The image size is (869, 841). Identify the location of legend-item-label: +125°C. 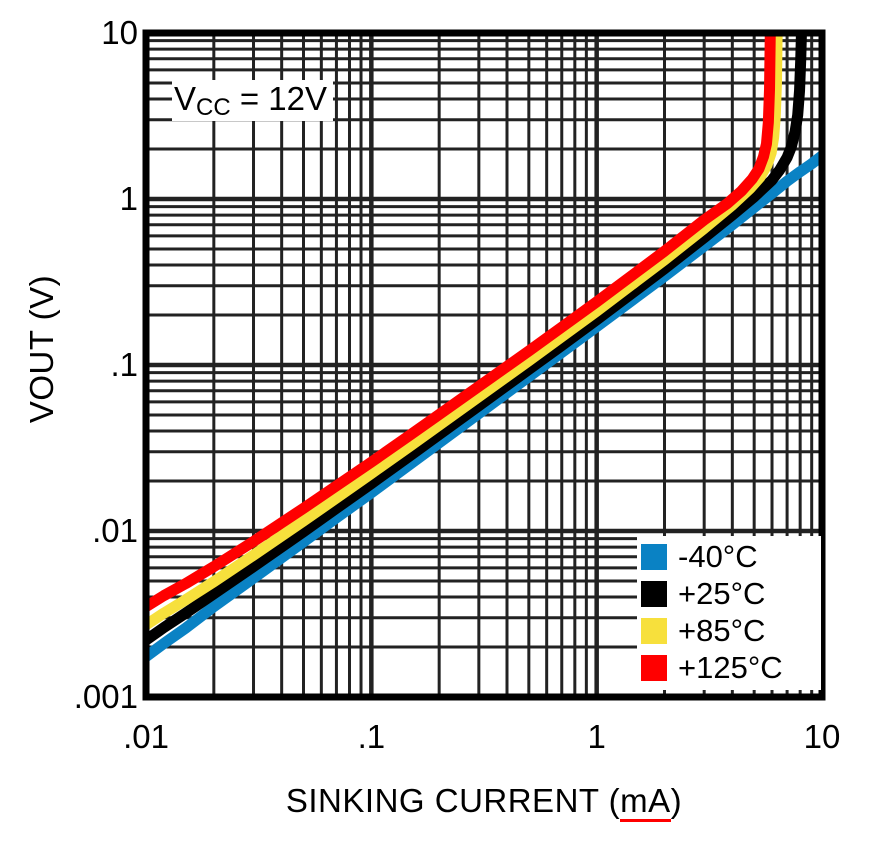
(730, 667).